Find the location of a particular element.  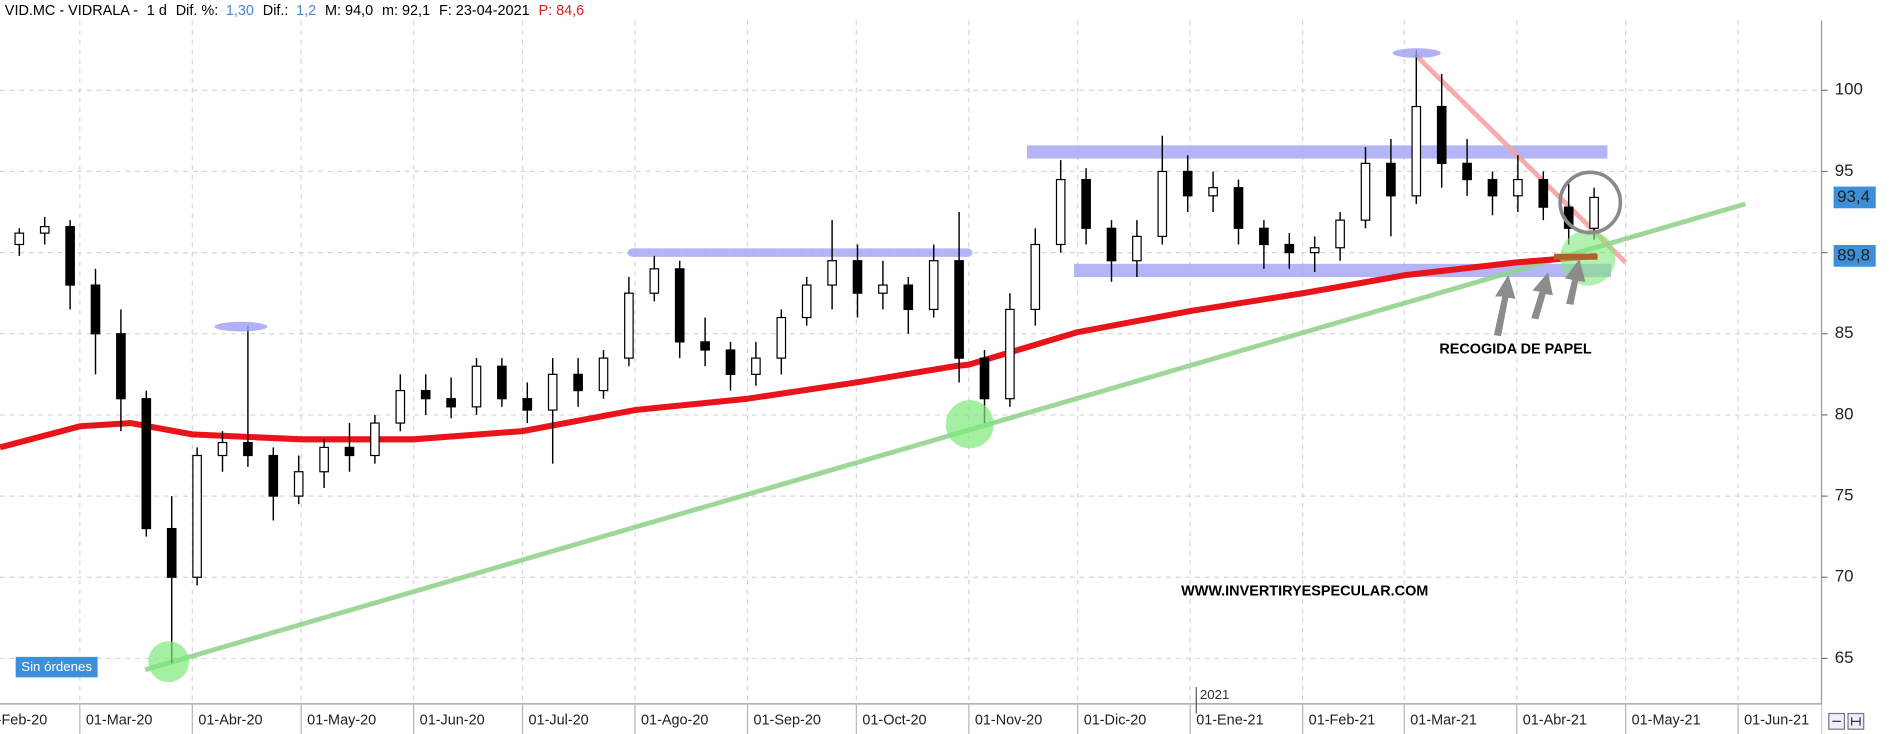

y-tick-label: 75 is located at coordinates (1844, 495).